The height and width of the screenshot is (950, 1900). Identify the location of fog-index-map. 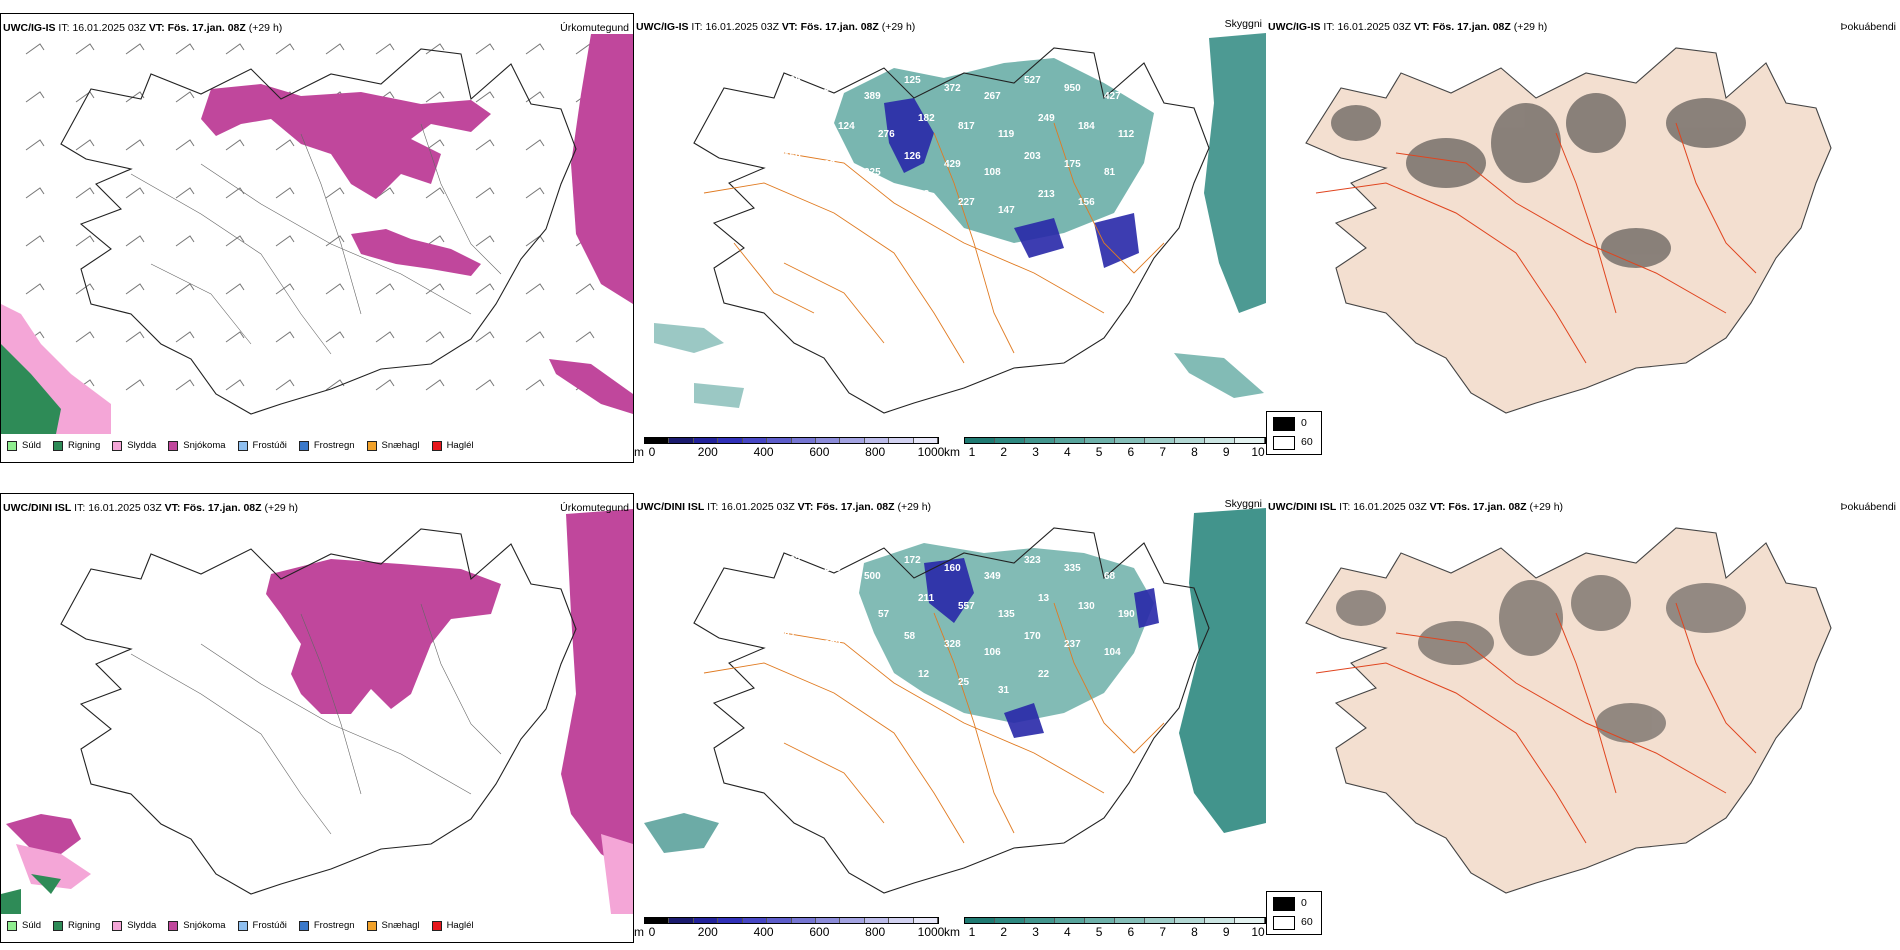
(1568, 710).